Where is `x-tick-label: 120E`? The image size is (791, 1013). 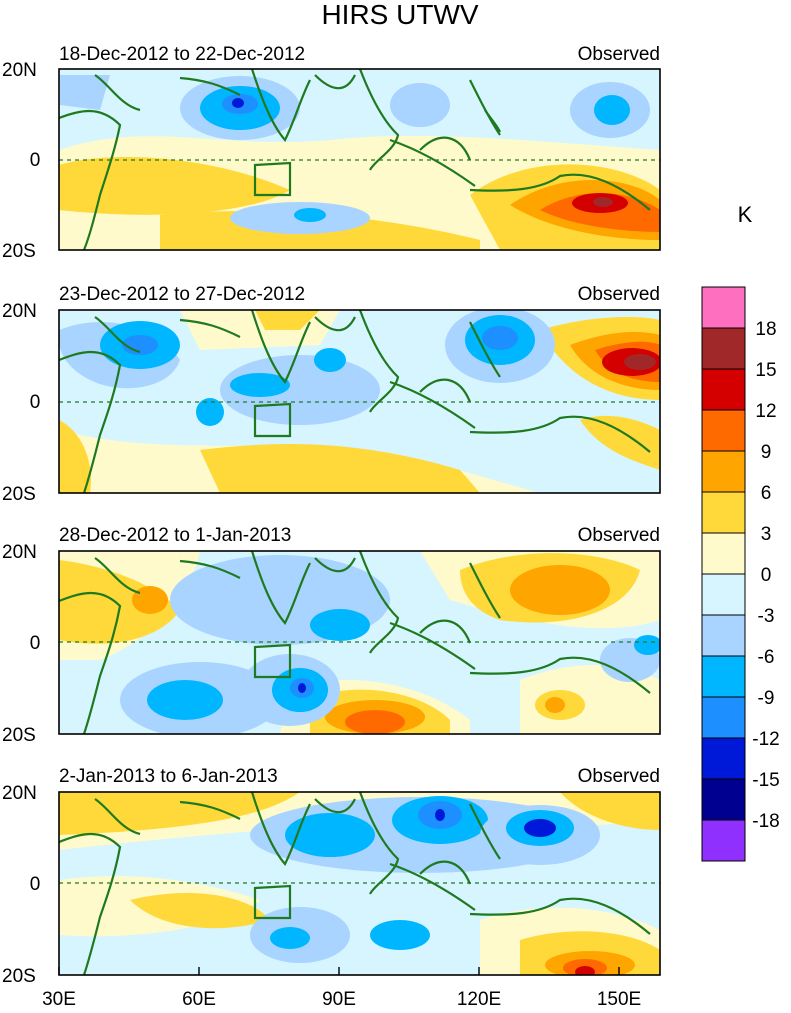
x-tick-label: 120E is located at coordinates (479, 999).